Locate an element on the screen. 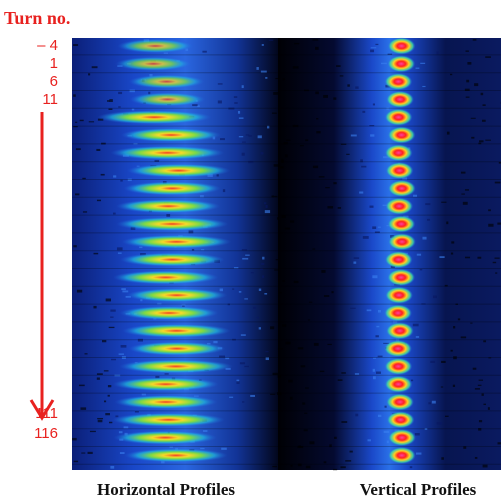 The image size is (501, 504). turn-label: 11 is located at coordinates (50, 99).